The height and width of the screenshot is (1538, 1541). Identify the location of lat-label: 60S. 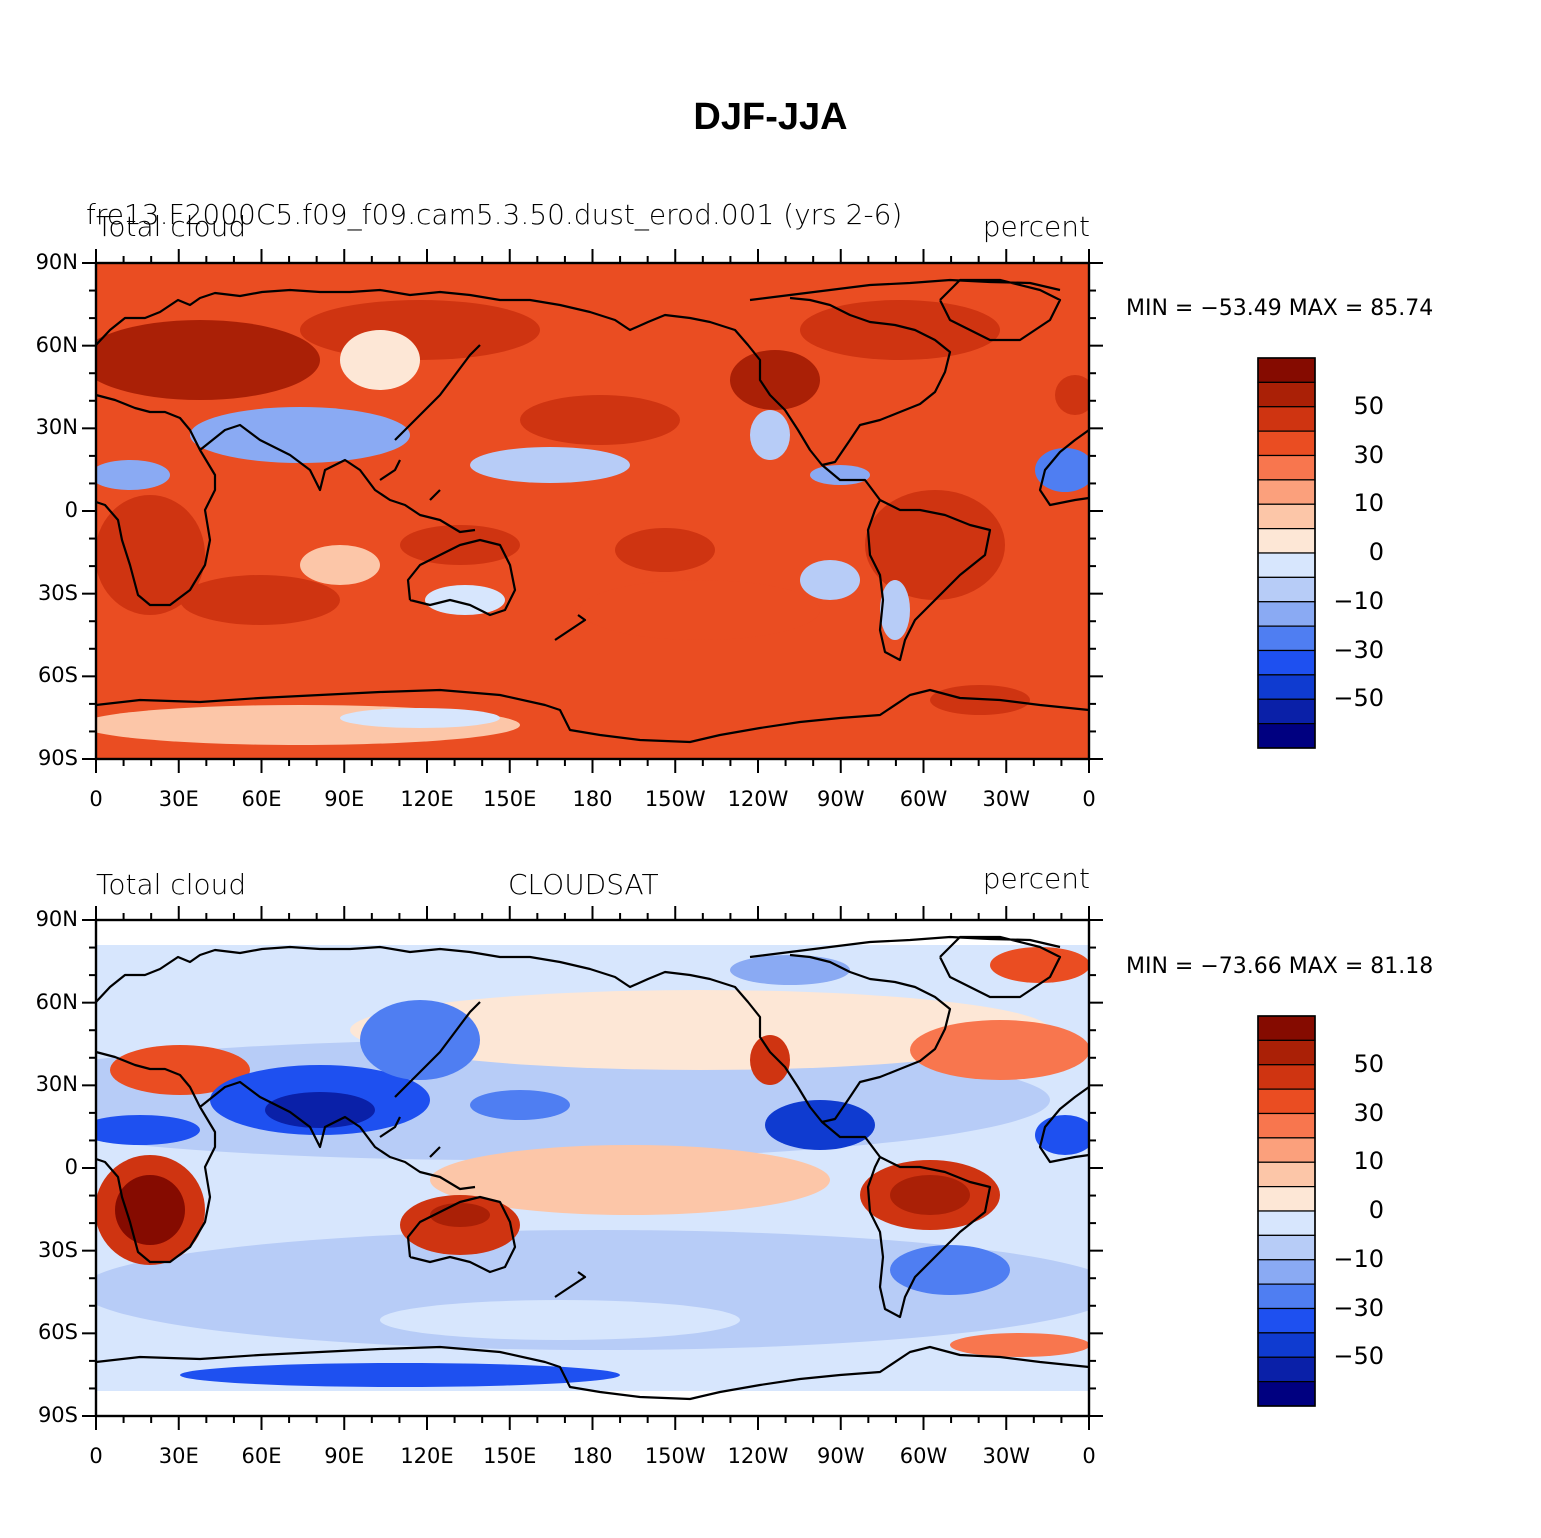
(57, 1332).